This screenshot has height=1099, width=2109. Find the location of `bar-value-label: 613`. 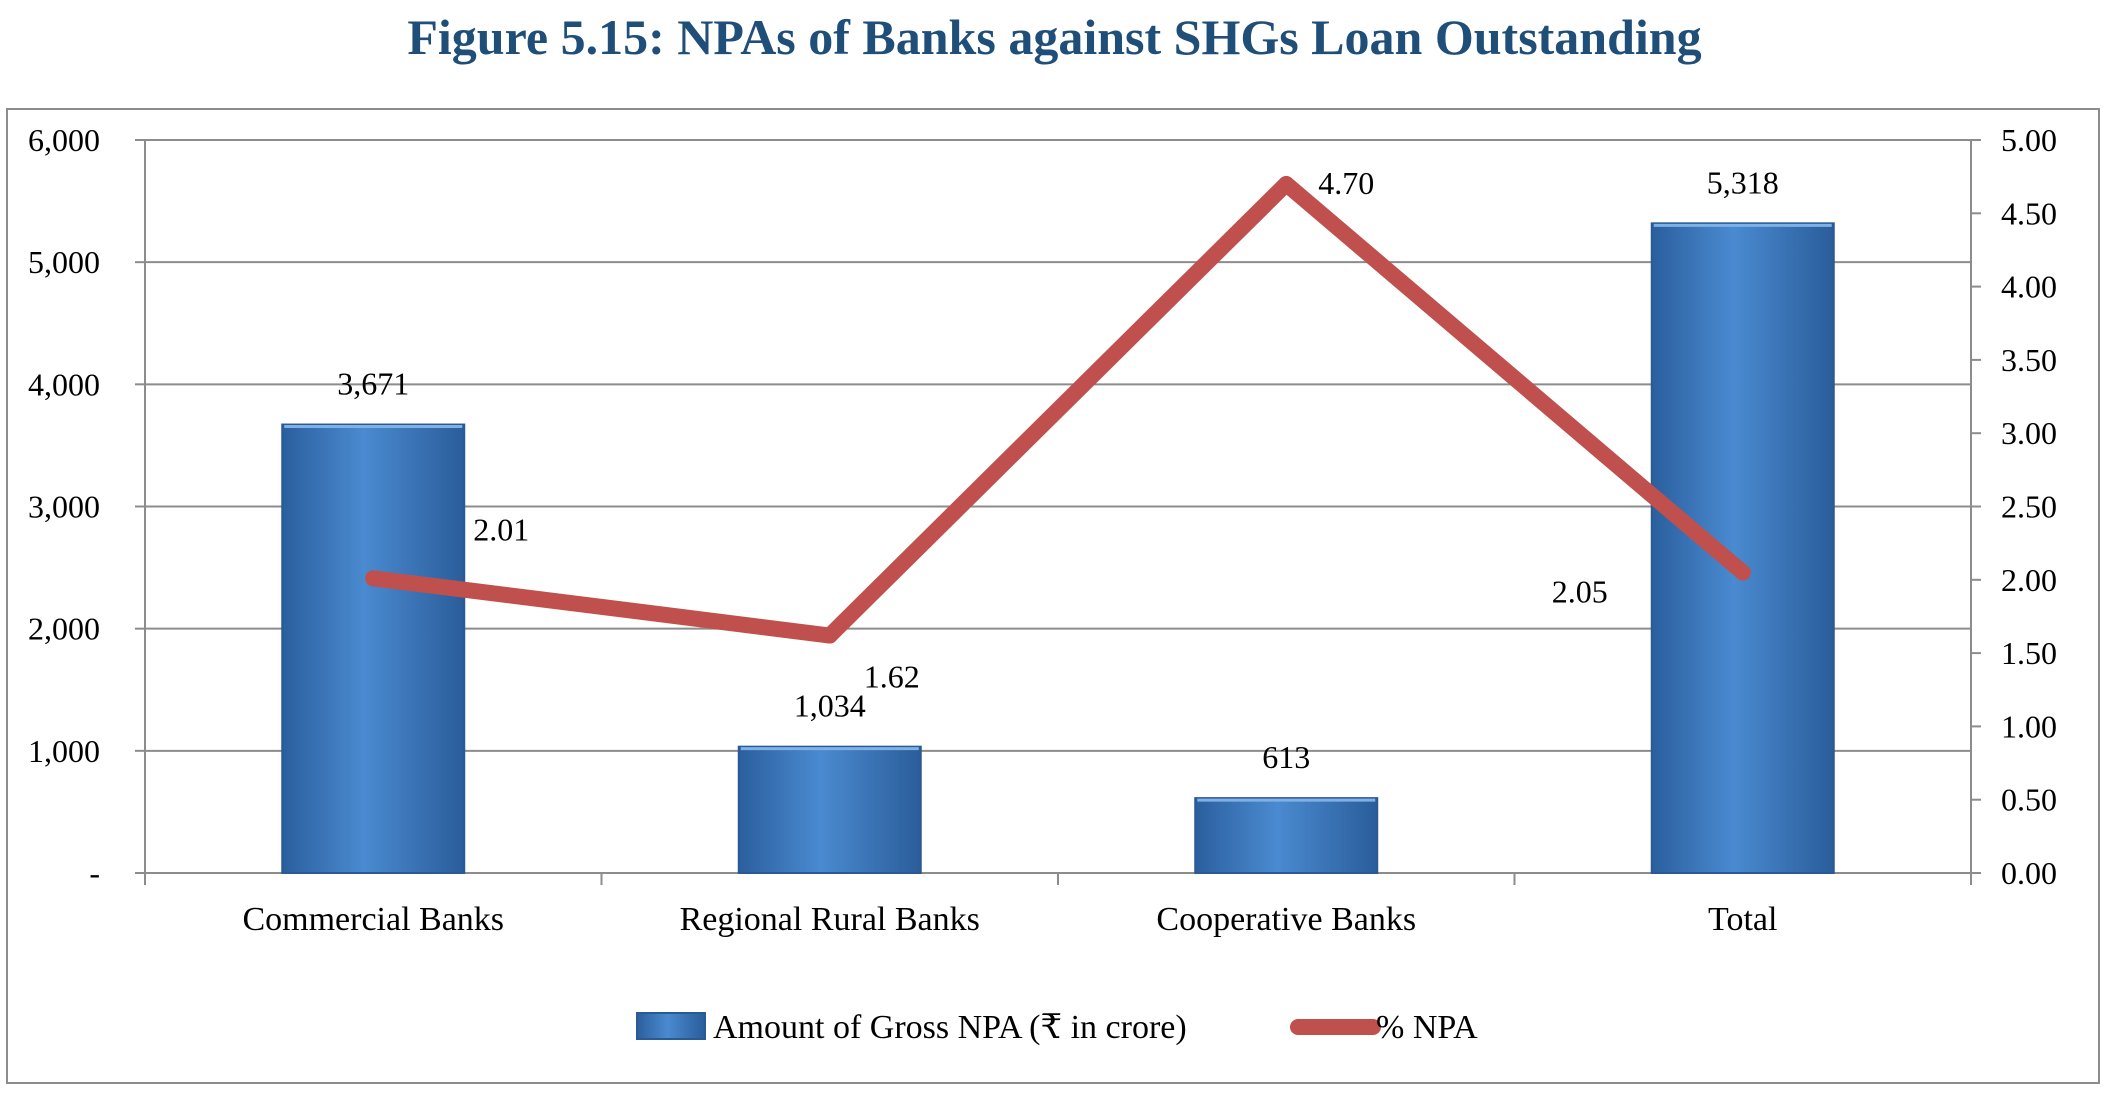

bar-value-label: 613 is located at coordinates (1286, 757).